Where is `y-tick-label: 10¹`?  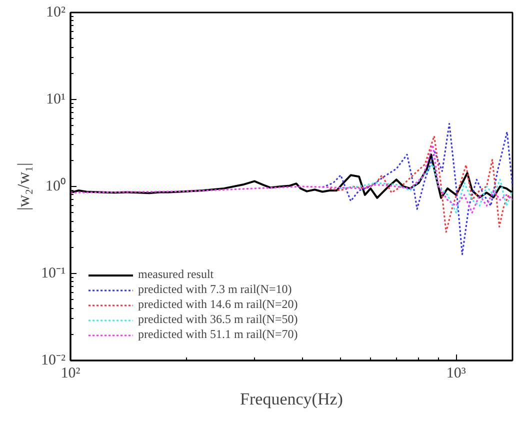 y-tick-label: 10¹ is located at coordinates (56, 100).